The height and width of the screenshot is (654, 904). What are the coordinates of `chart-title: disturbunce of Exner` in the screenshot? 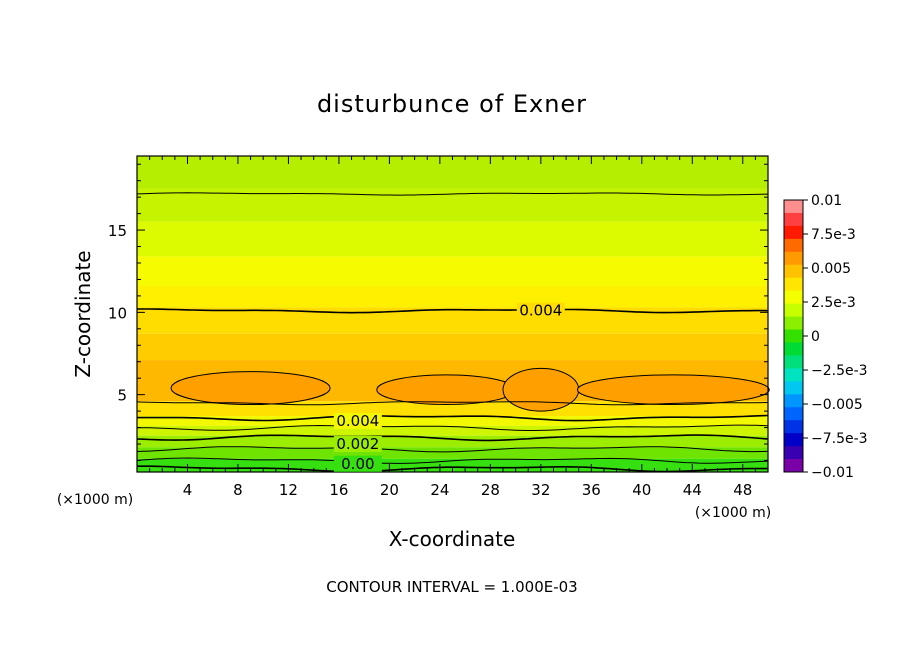 It's located at (452, 104).